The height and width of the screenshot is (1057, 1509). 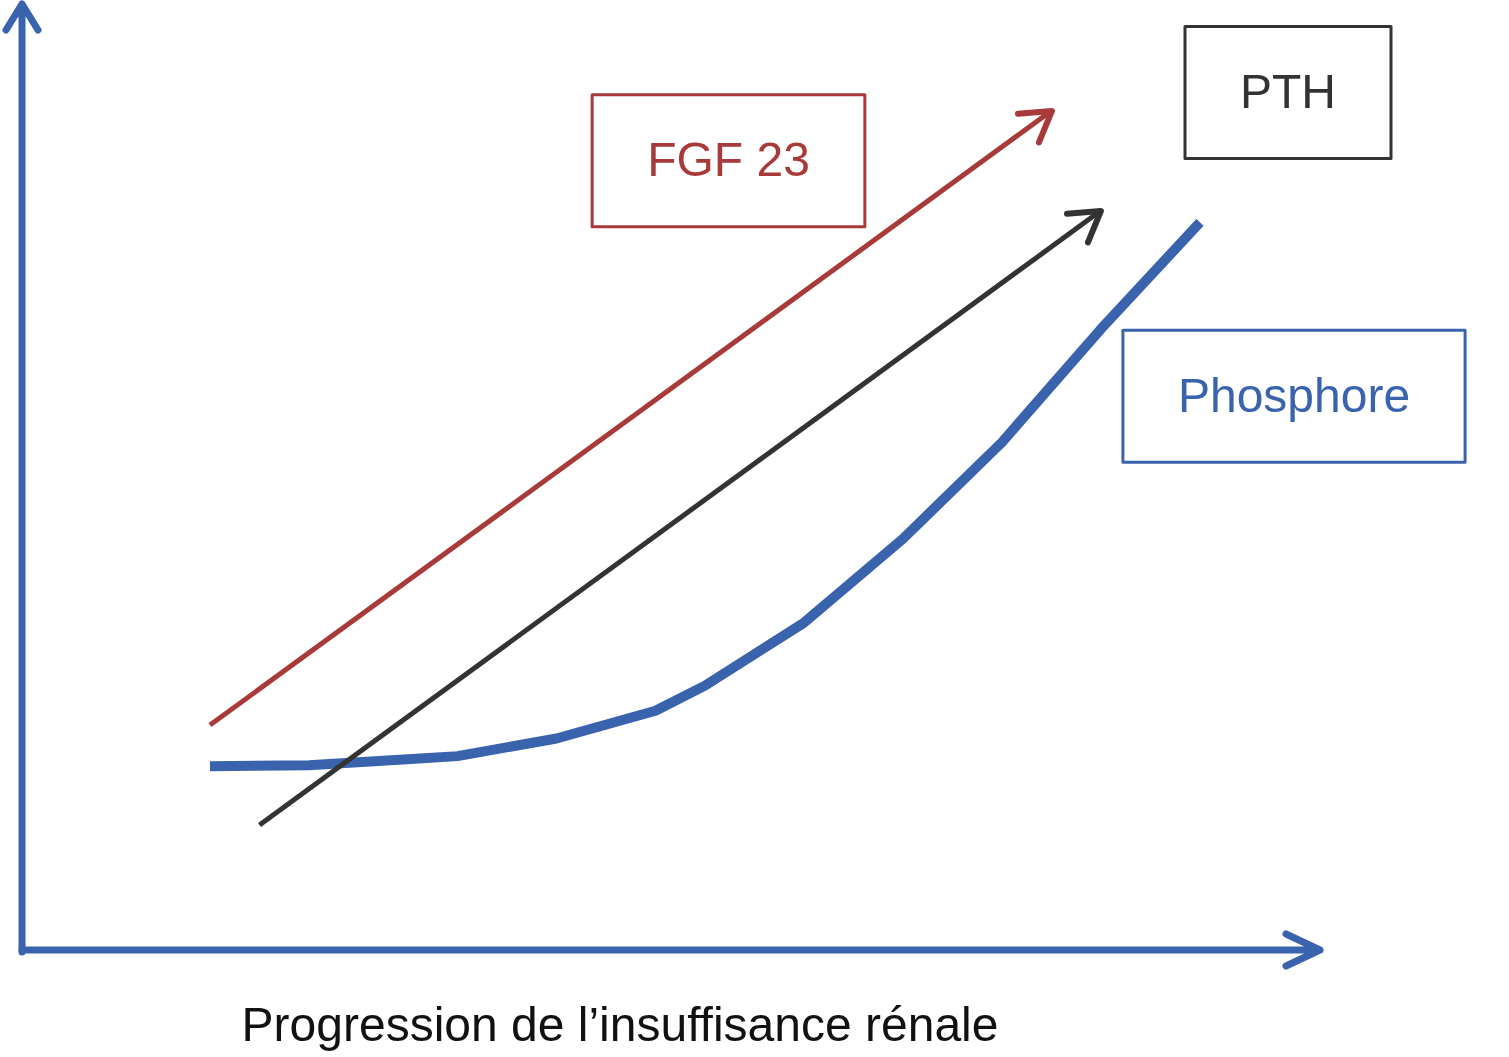 What do you see at coordinates (1288, 91) in the screenshot?
I see `text: PTH` at bounding box center [1288, 91].